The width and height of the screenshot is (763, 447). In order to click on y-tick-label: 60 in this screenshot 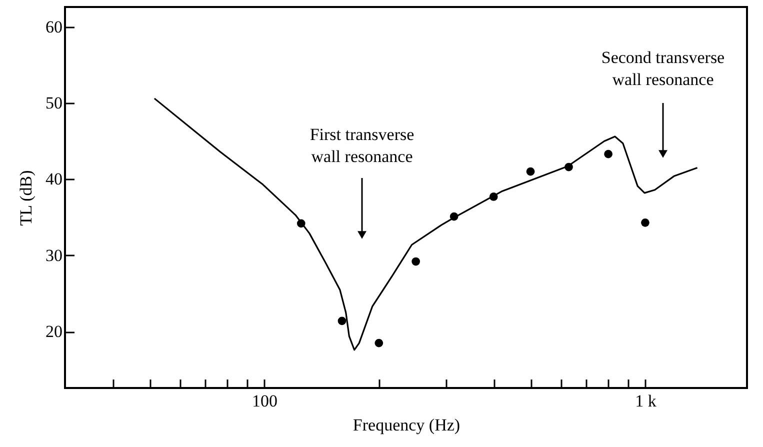, I will do `click(54, 26)`.